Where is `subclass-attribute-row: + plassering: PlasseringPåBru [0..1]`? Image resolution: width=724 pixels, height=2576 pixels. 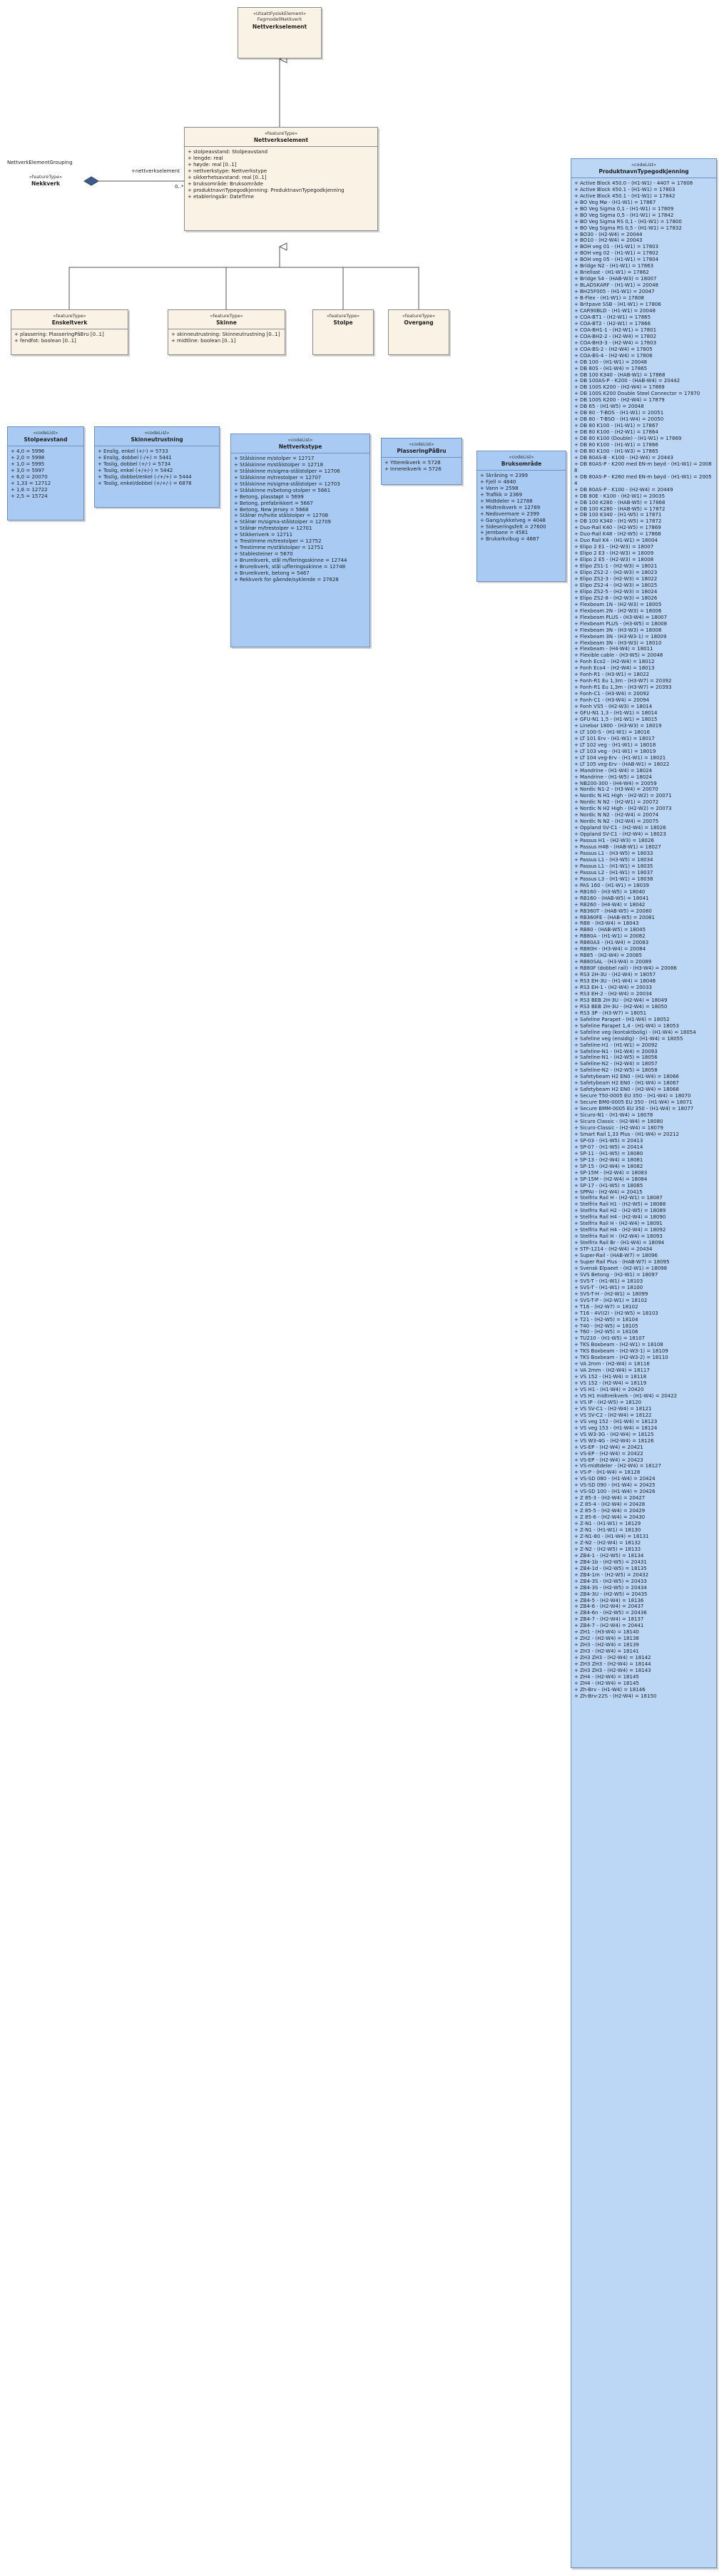
subclass-attribute-row: + plassering: PlasseringPåBru [0..1] is located at coordinates (69, 335).